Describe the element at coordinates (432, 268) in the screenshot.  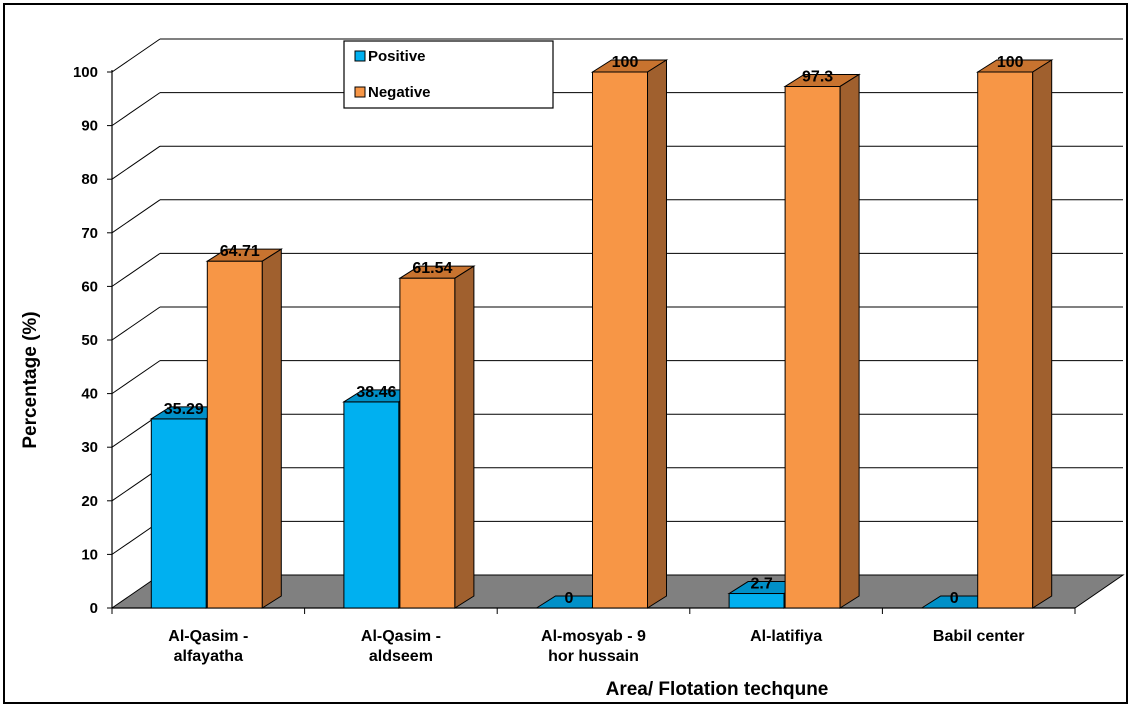
I see `data-label: 61.54` at that location.